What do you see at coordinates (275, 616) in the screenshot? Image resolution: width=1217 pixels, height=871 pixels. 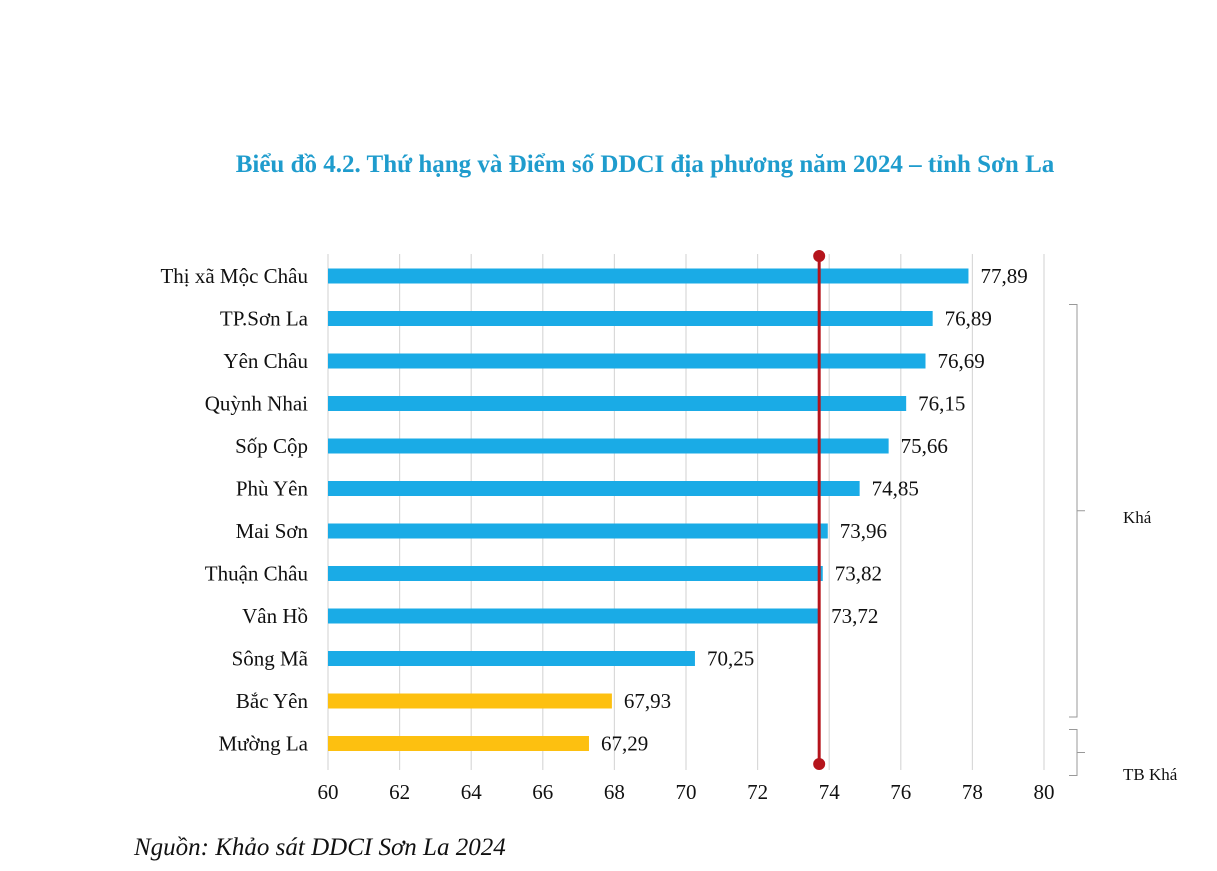 I see `category-label: Vân Hồ` at bounding box center [275, 616].